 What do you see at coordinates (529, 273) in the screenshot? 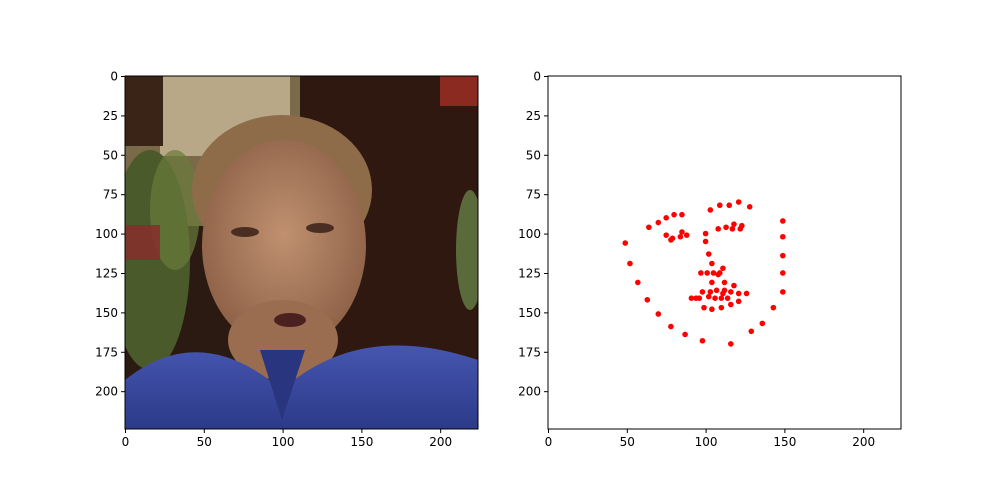
I see `scatter-ytick-label: 125` at bounding box center [529, 273].